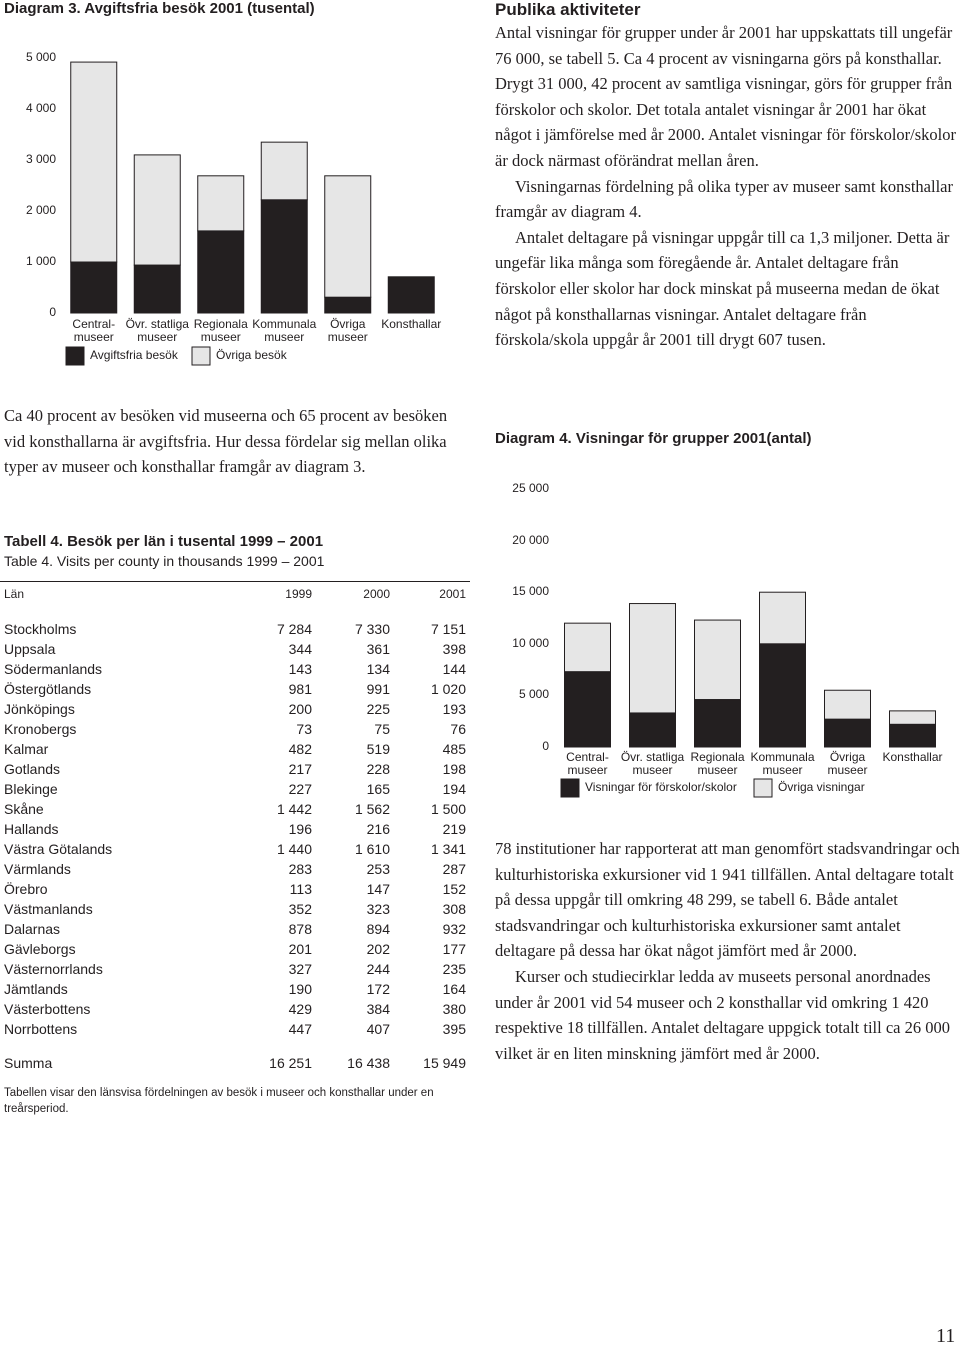 This screenshot has height=1350, width=960. I want to click on y-tick-label: 25 000, so click(530, 488).